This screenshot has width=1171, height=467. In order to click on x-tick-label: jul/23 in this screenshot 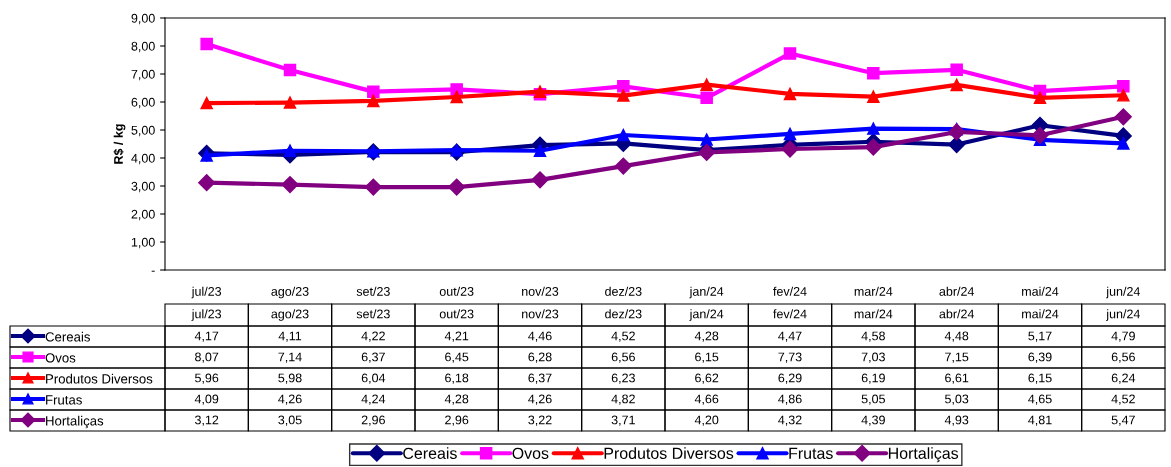, I will do `click(206, 292)`.